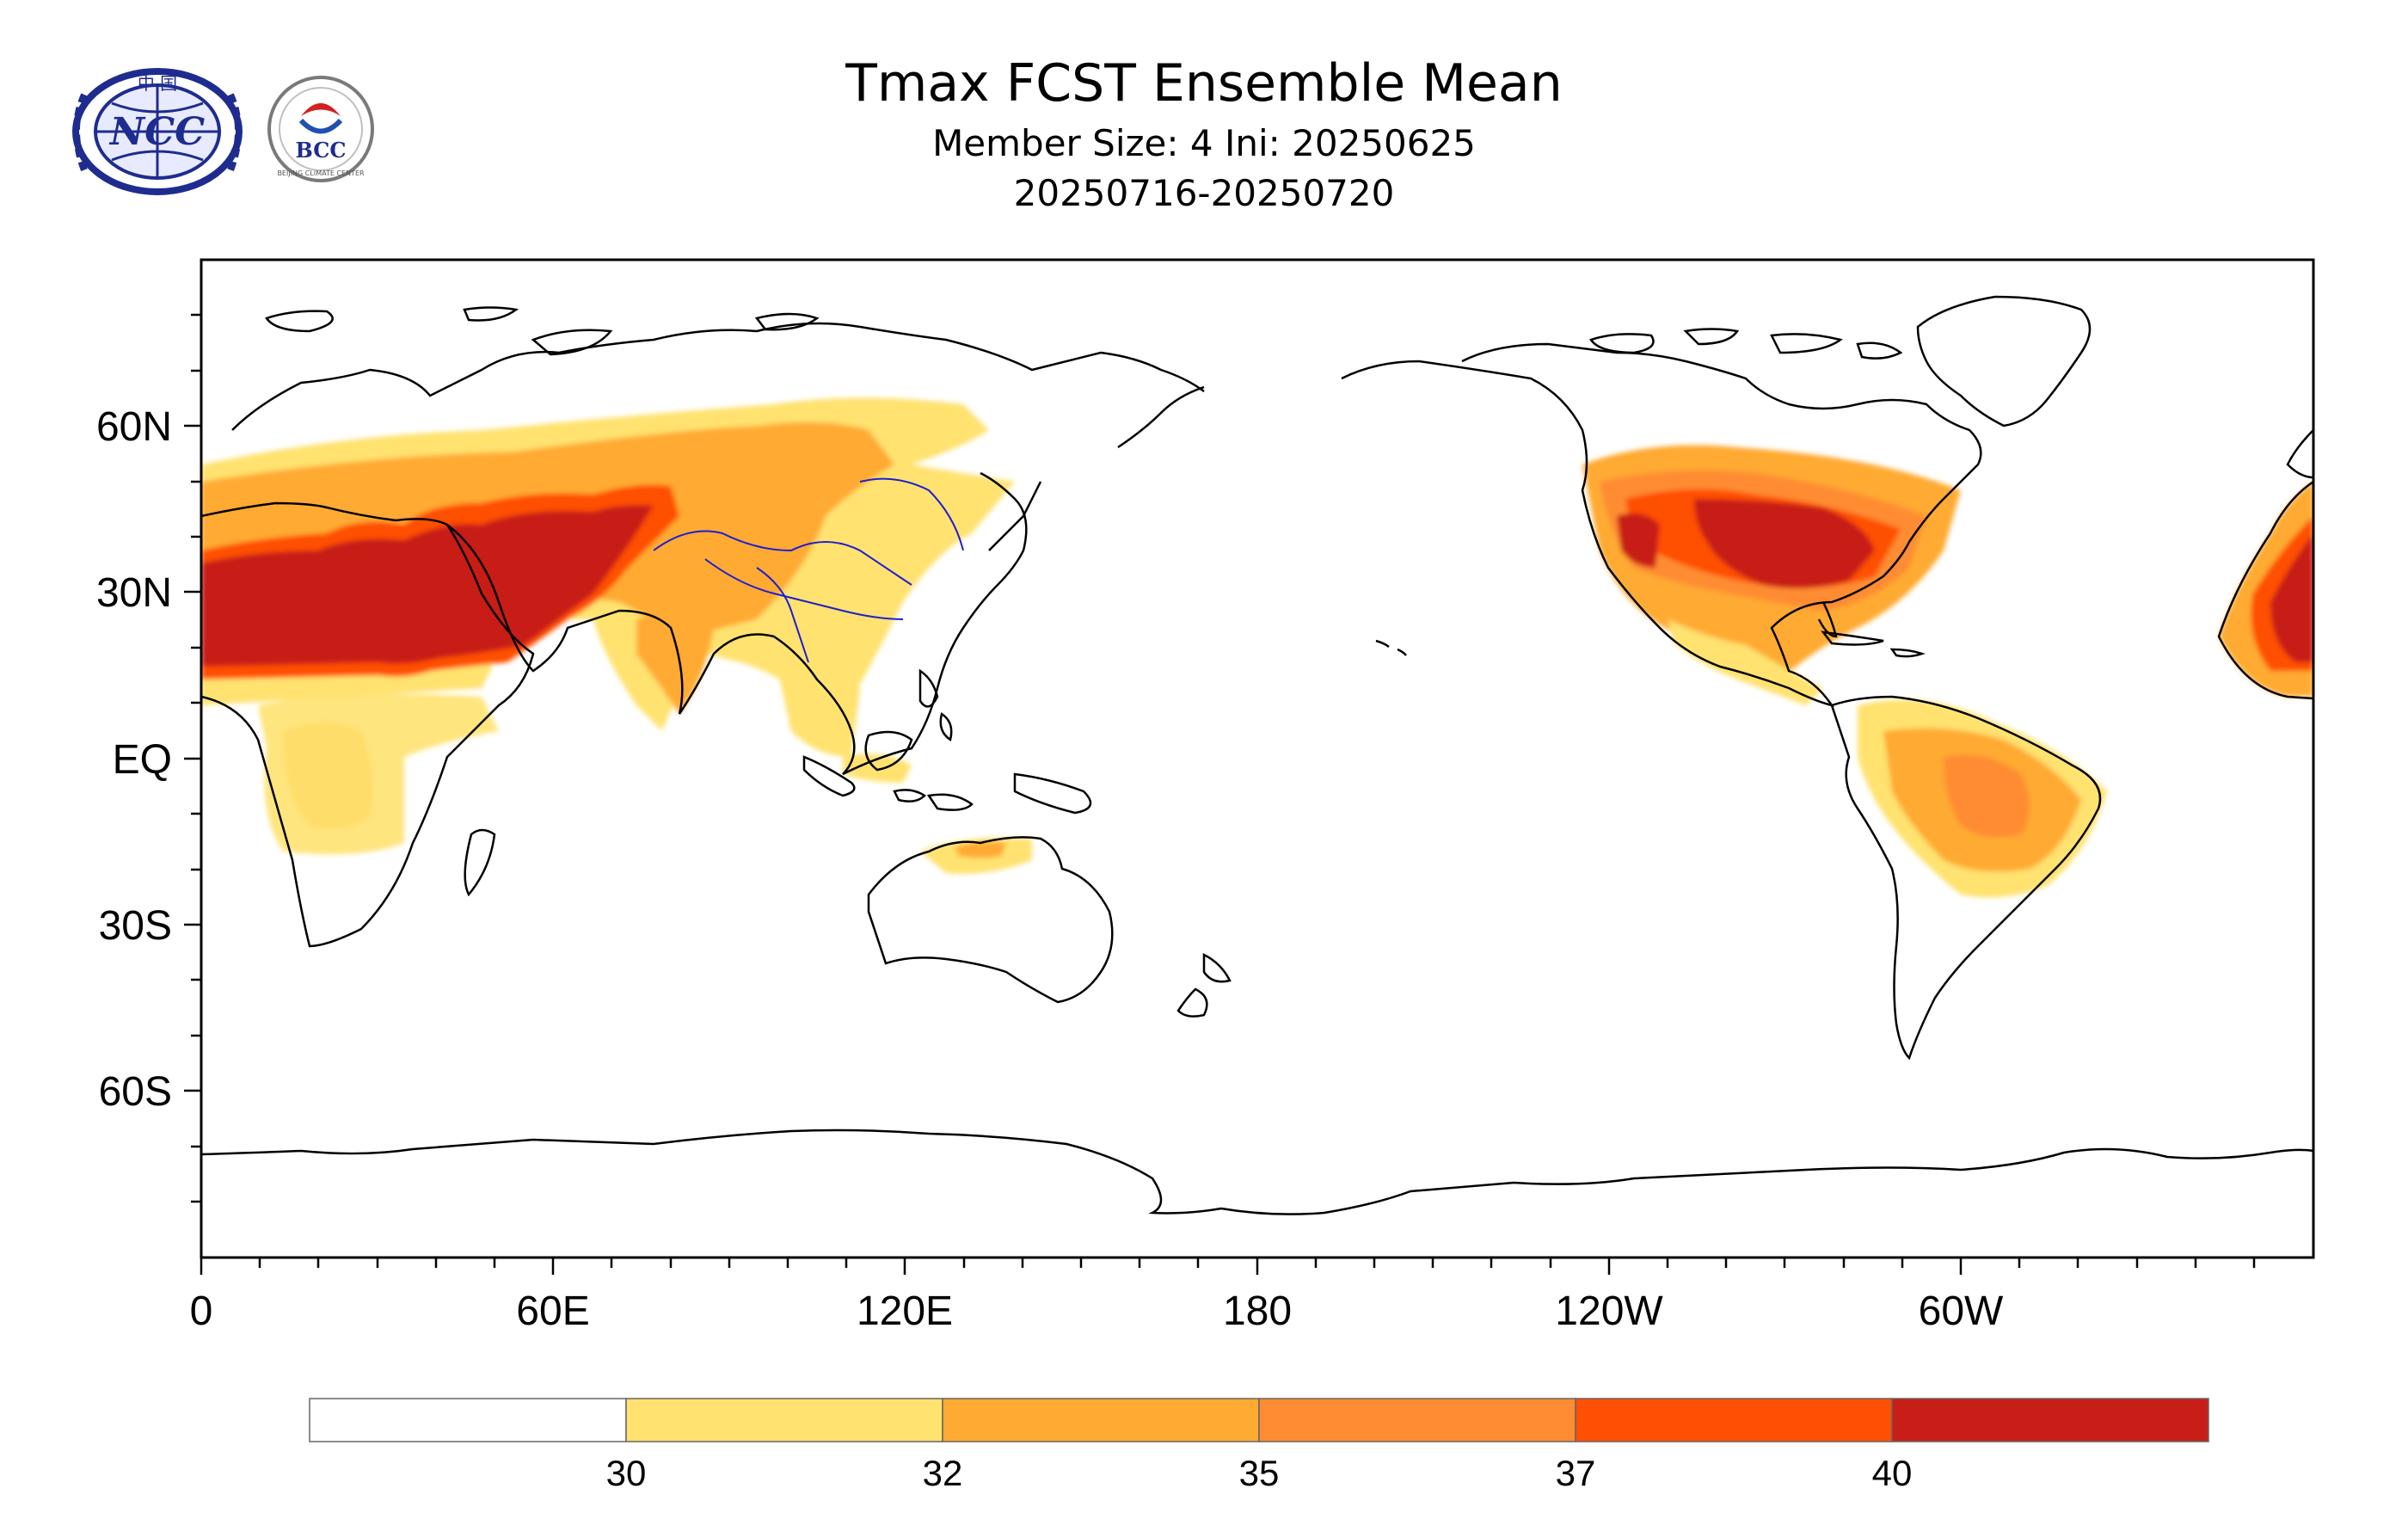  Describe the element at coordinates (943, 1473) in the screenshot. I see `colorbar-label-32: 32` at that location.